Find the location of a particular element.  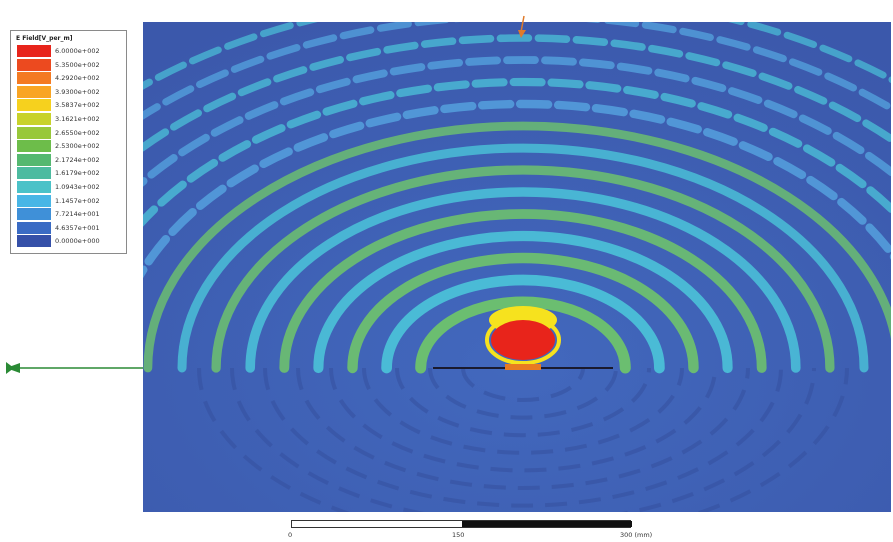

legend-entry: 6.0000e+002 is located at coordinates (71, 51).